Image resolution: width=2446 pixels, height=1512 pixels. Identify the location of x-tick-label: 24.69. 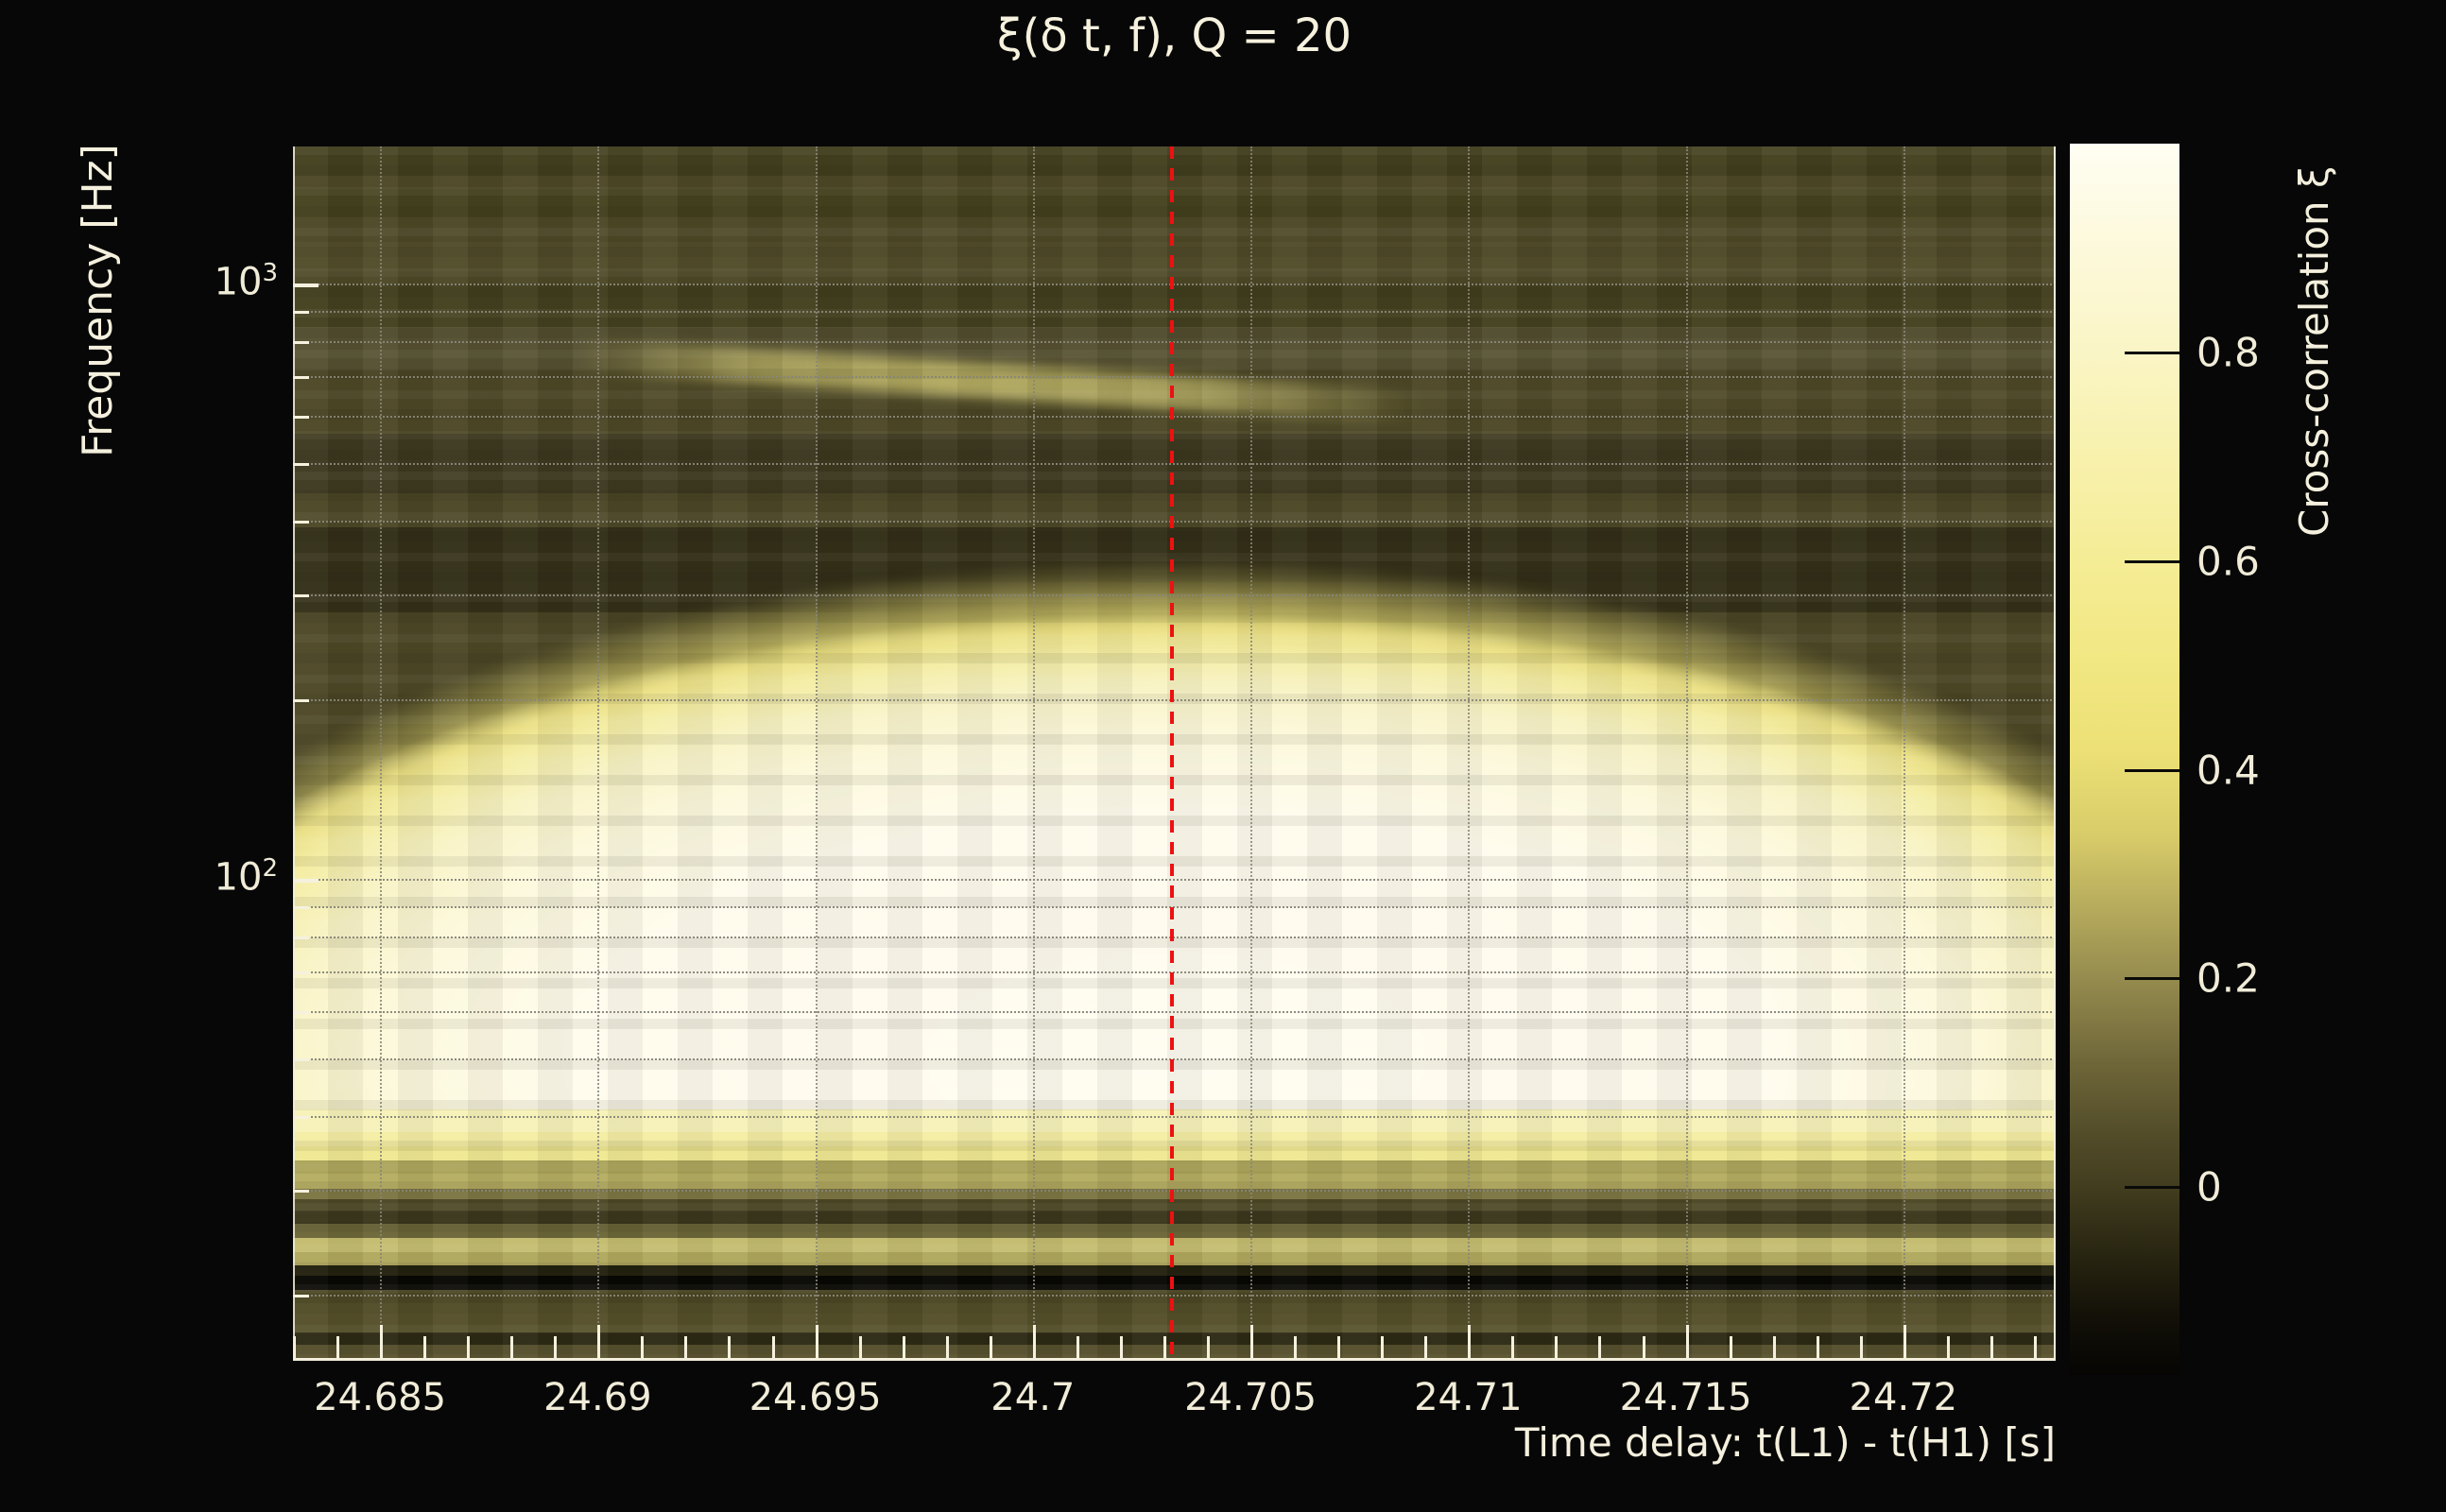
(597, 1397).